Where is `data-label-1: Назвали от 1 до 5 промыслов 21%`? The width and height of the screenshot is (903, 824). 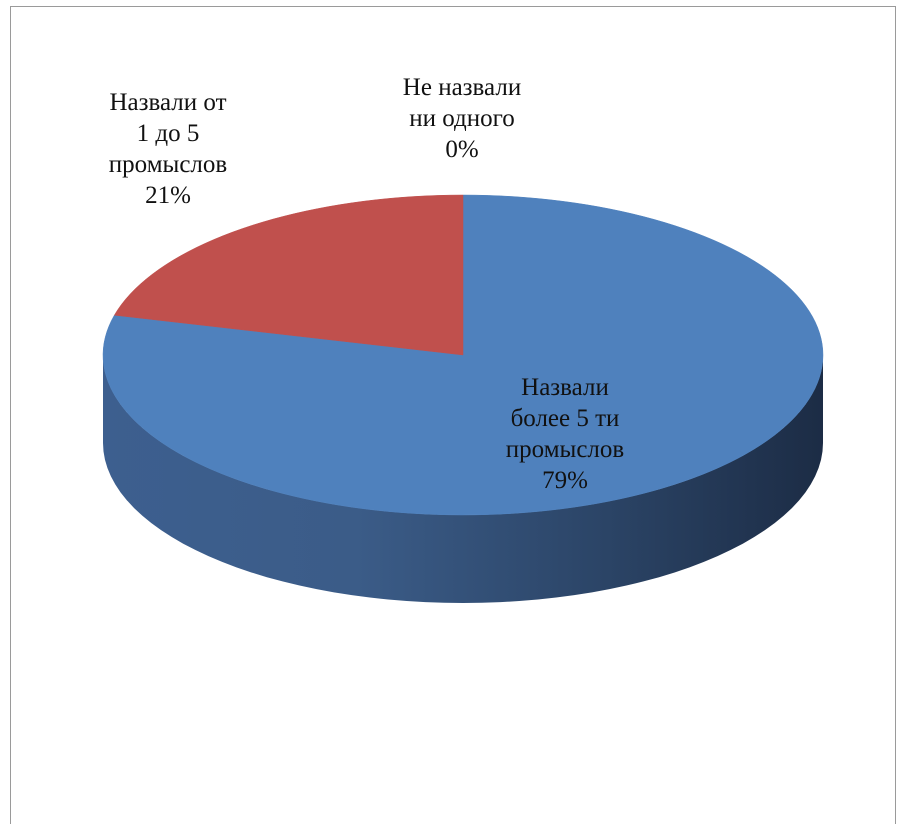 data-label-1: Назвали от 1 до 5 промыслов 21% is located at coordinates (168, 149).